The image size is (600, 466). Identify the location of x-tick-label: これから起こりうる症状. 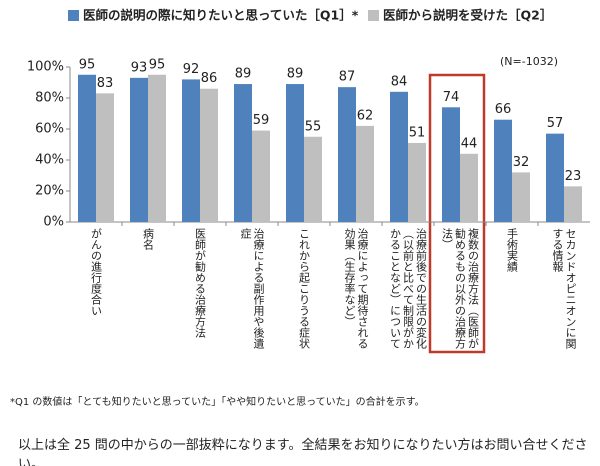
(304, 288).